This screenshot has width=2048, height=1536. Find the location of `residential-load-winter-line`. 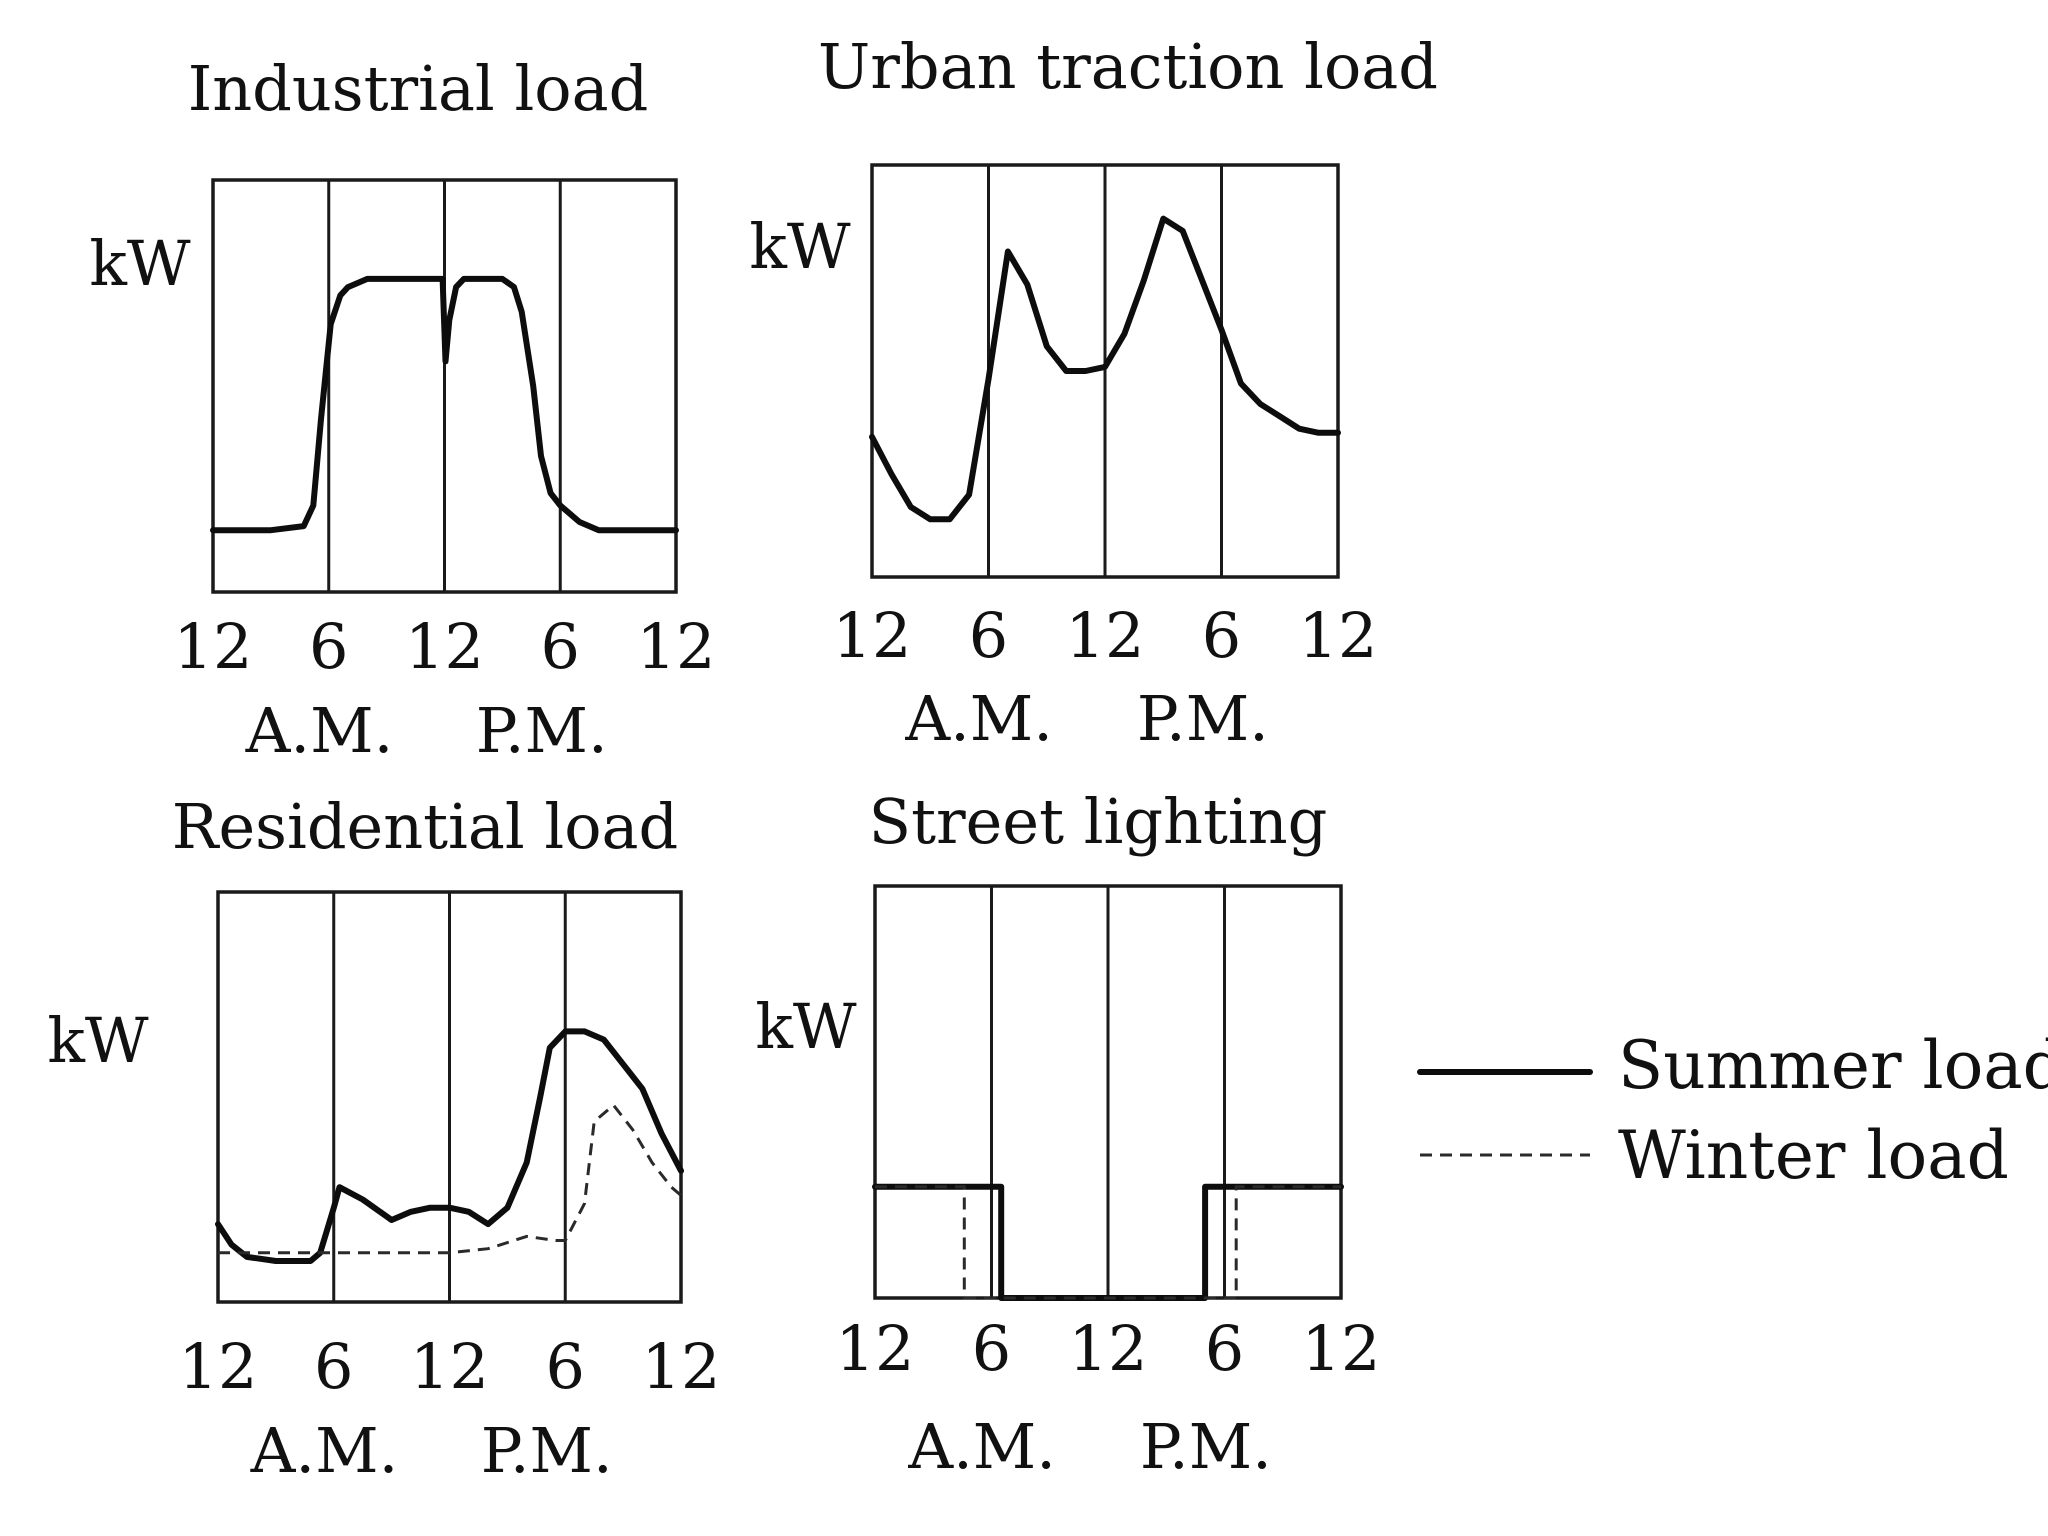

residential-load-winter-line is located at coordinates (450, 1179).